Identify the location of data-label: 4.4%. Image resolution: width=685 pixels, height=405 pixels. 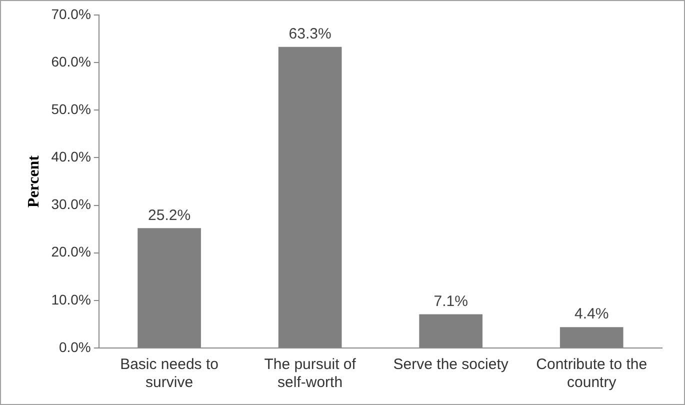
(591, 314).